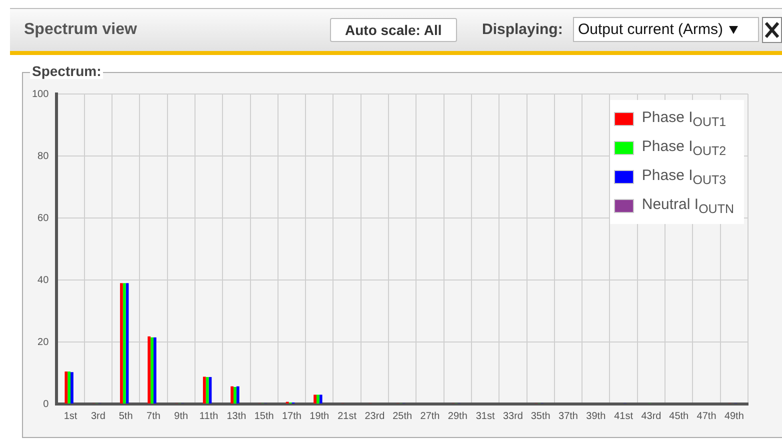 The width and height of the screenshot is (782, 441). What do you see at coordinates (512, 416) in the screenshot?
I see `x-tick-label: 33rd` at bounding box center [512, 416].